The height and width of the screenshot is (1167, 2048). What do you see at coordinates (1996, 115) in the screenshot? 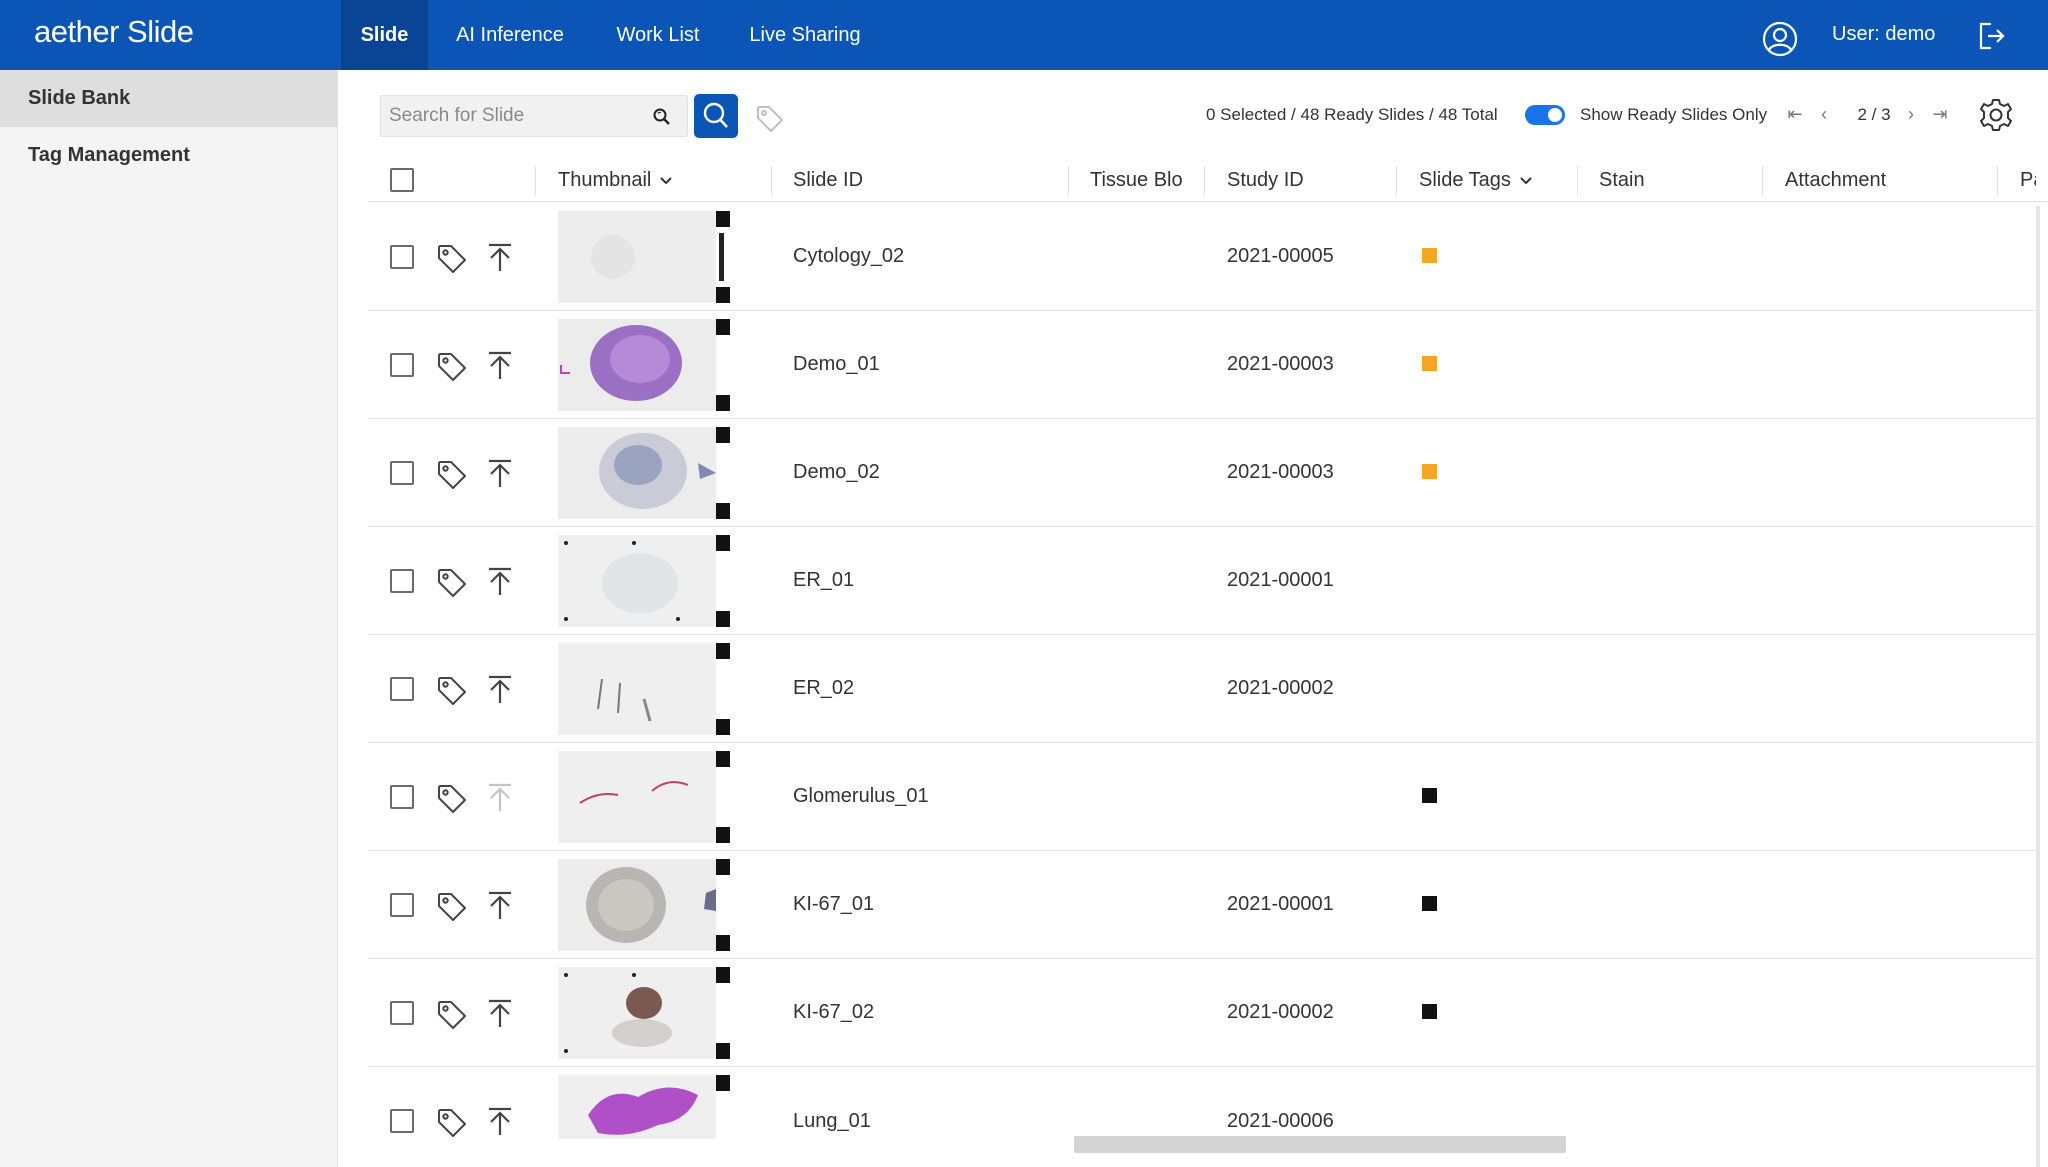
I see `gear-icon` at bounding box center [1996, 115].